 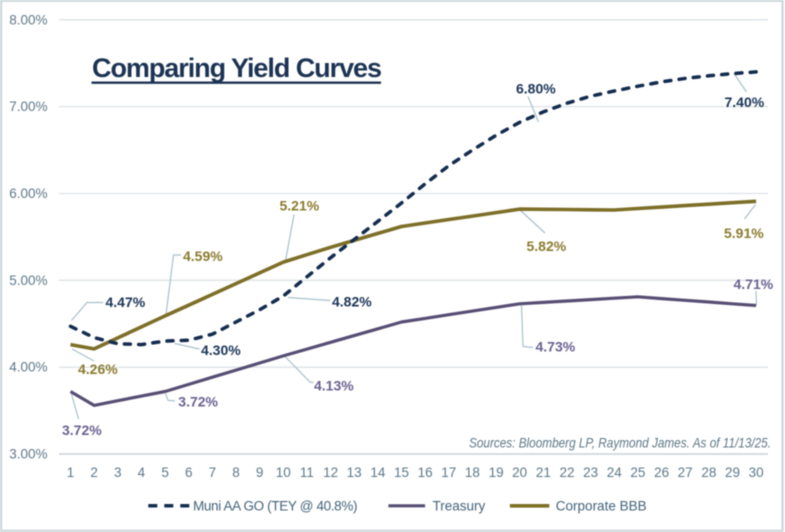 I want to click on svg-text: 28, so click(x=708, y=472).